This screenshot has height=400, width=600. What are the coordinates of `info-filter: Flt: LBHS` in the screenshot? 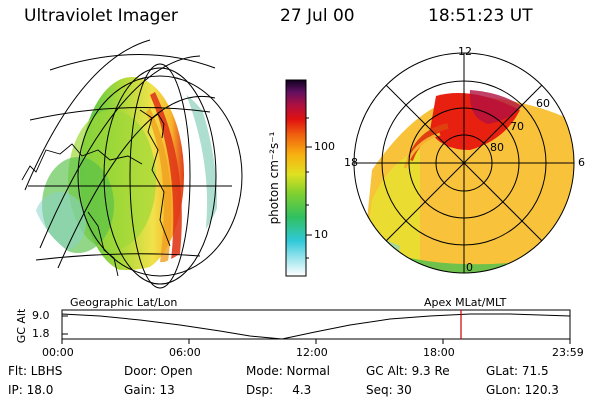 It's located at (35, 371).